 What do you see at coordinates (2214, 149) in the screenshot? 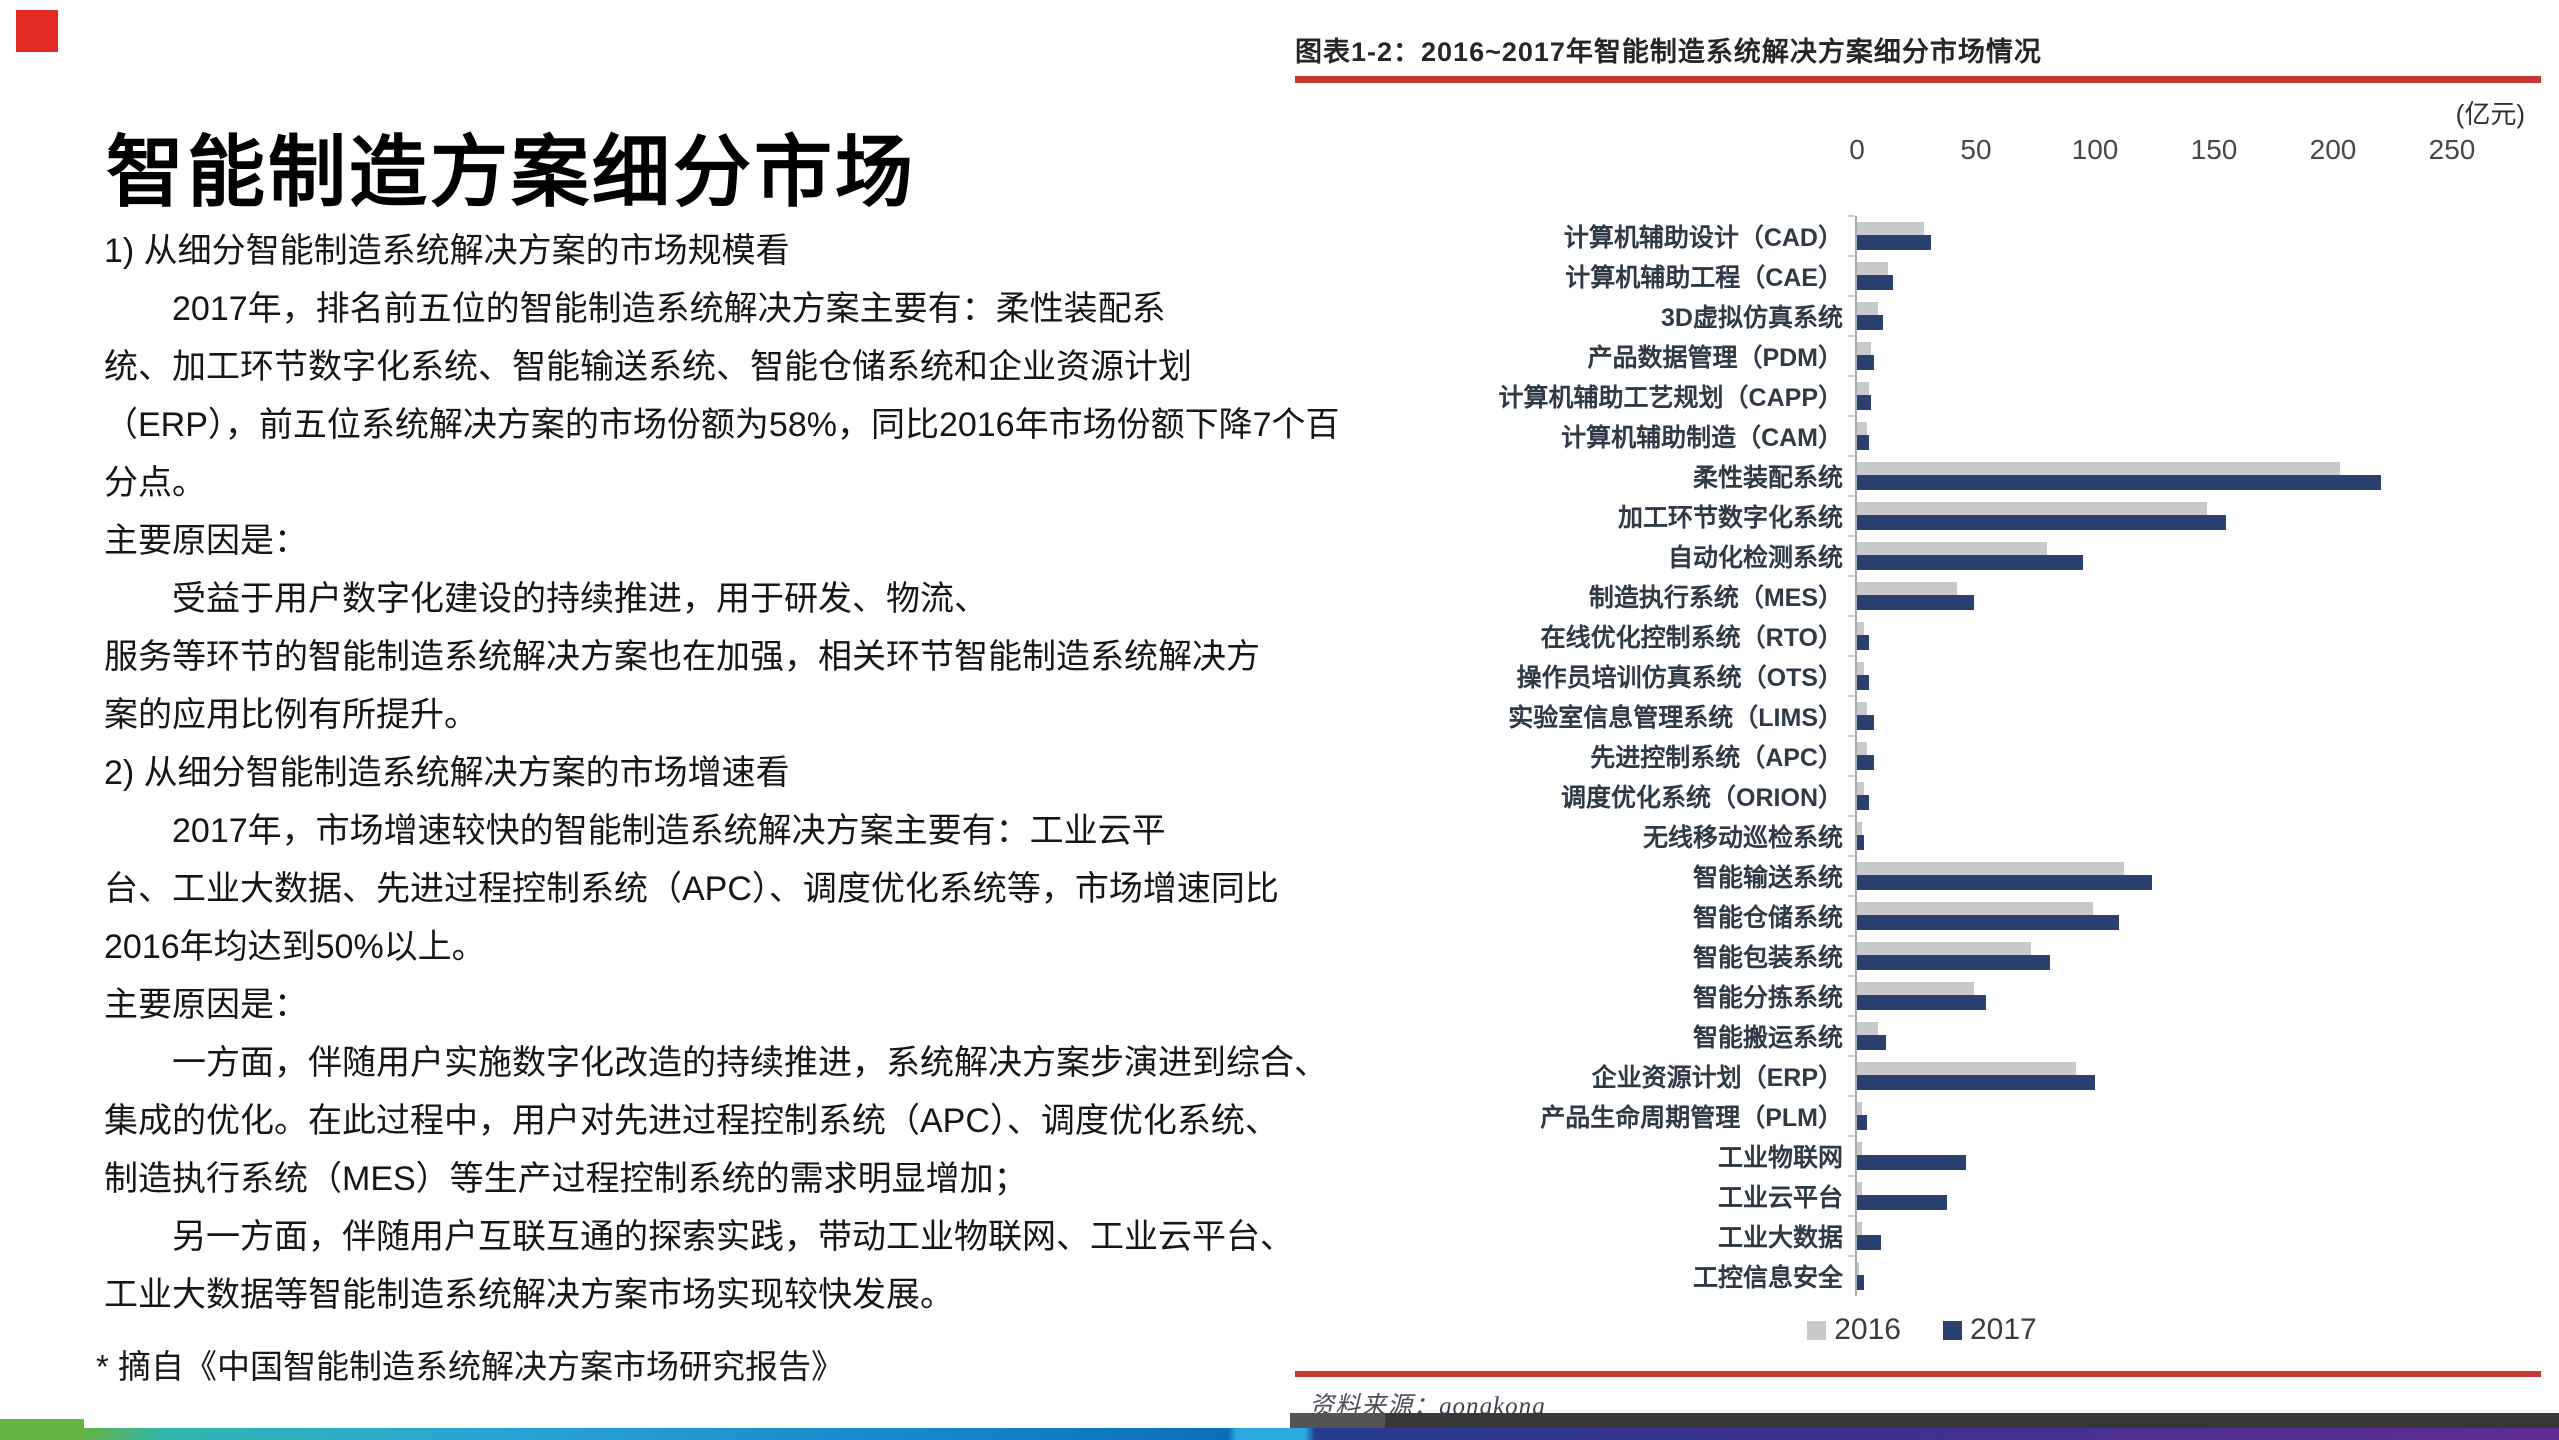
I see `x-axis-tick-label: 150` at bounding box center [2214, 149].